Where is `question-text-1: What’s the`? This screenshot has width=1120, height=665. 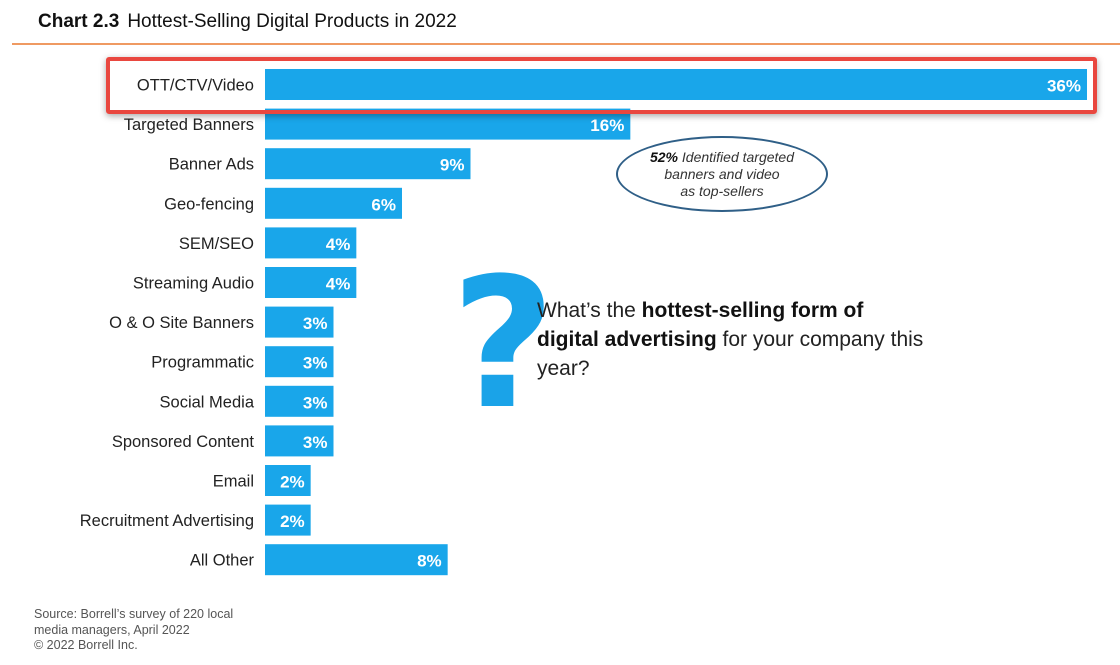 question-text-1: What’s the is located at coordinates (589, 310).